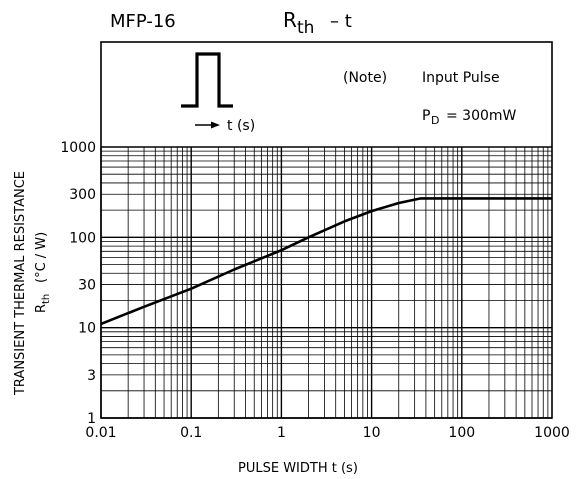 Image resolution: width=581 pixels, height=479 pixels. Describe the element at coordinates (435, 120) in the screenshot. I see `pd-sub: D` at that location.